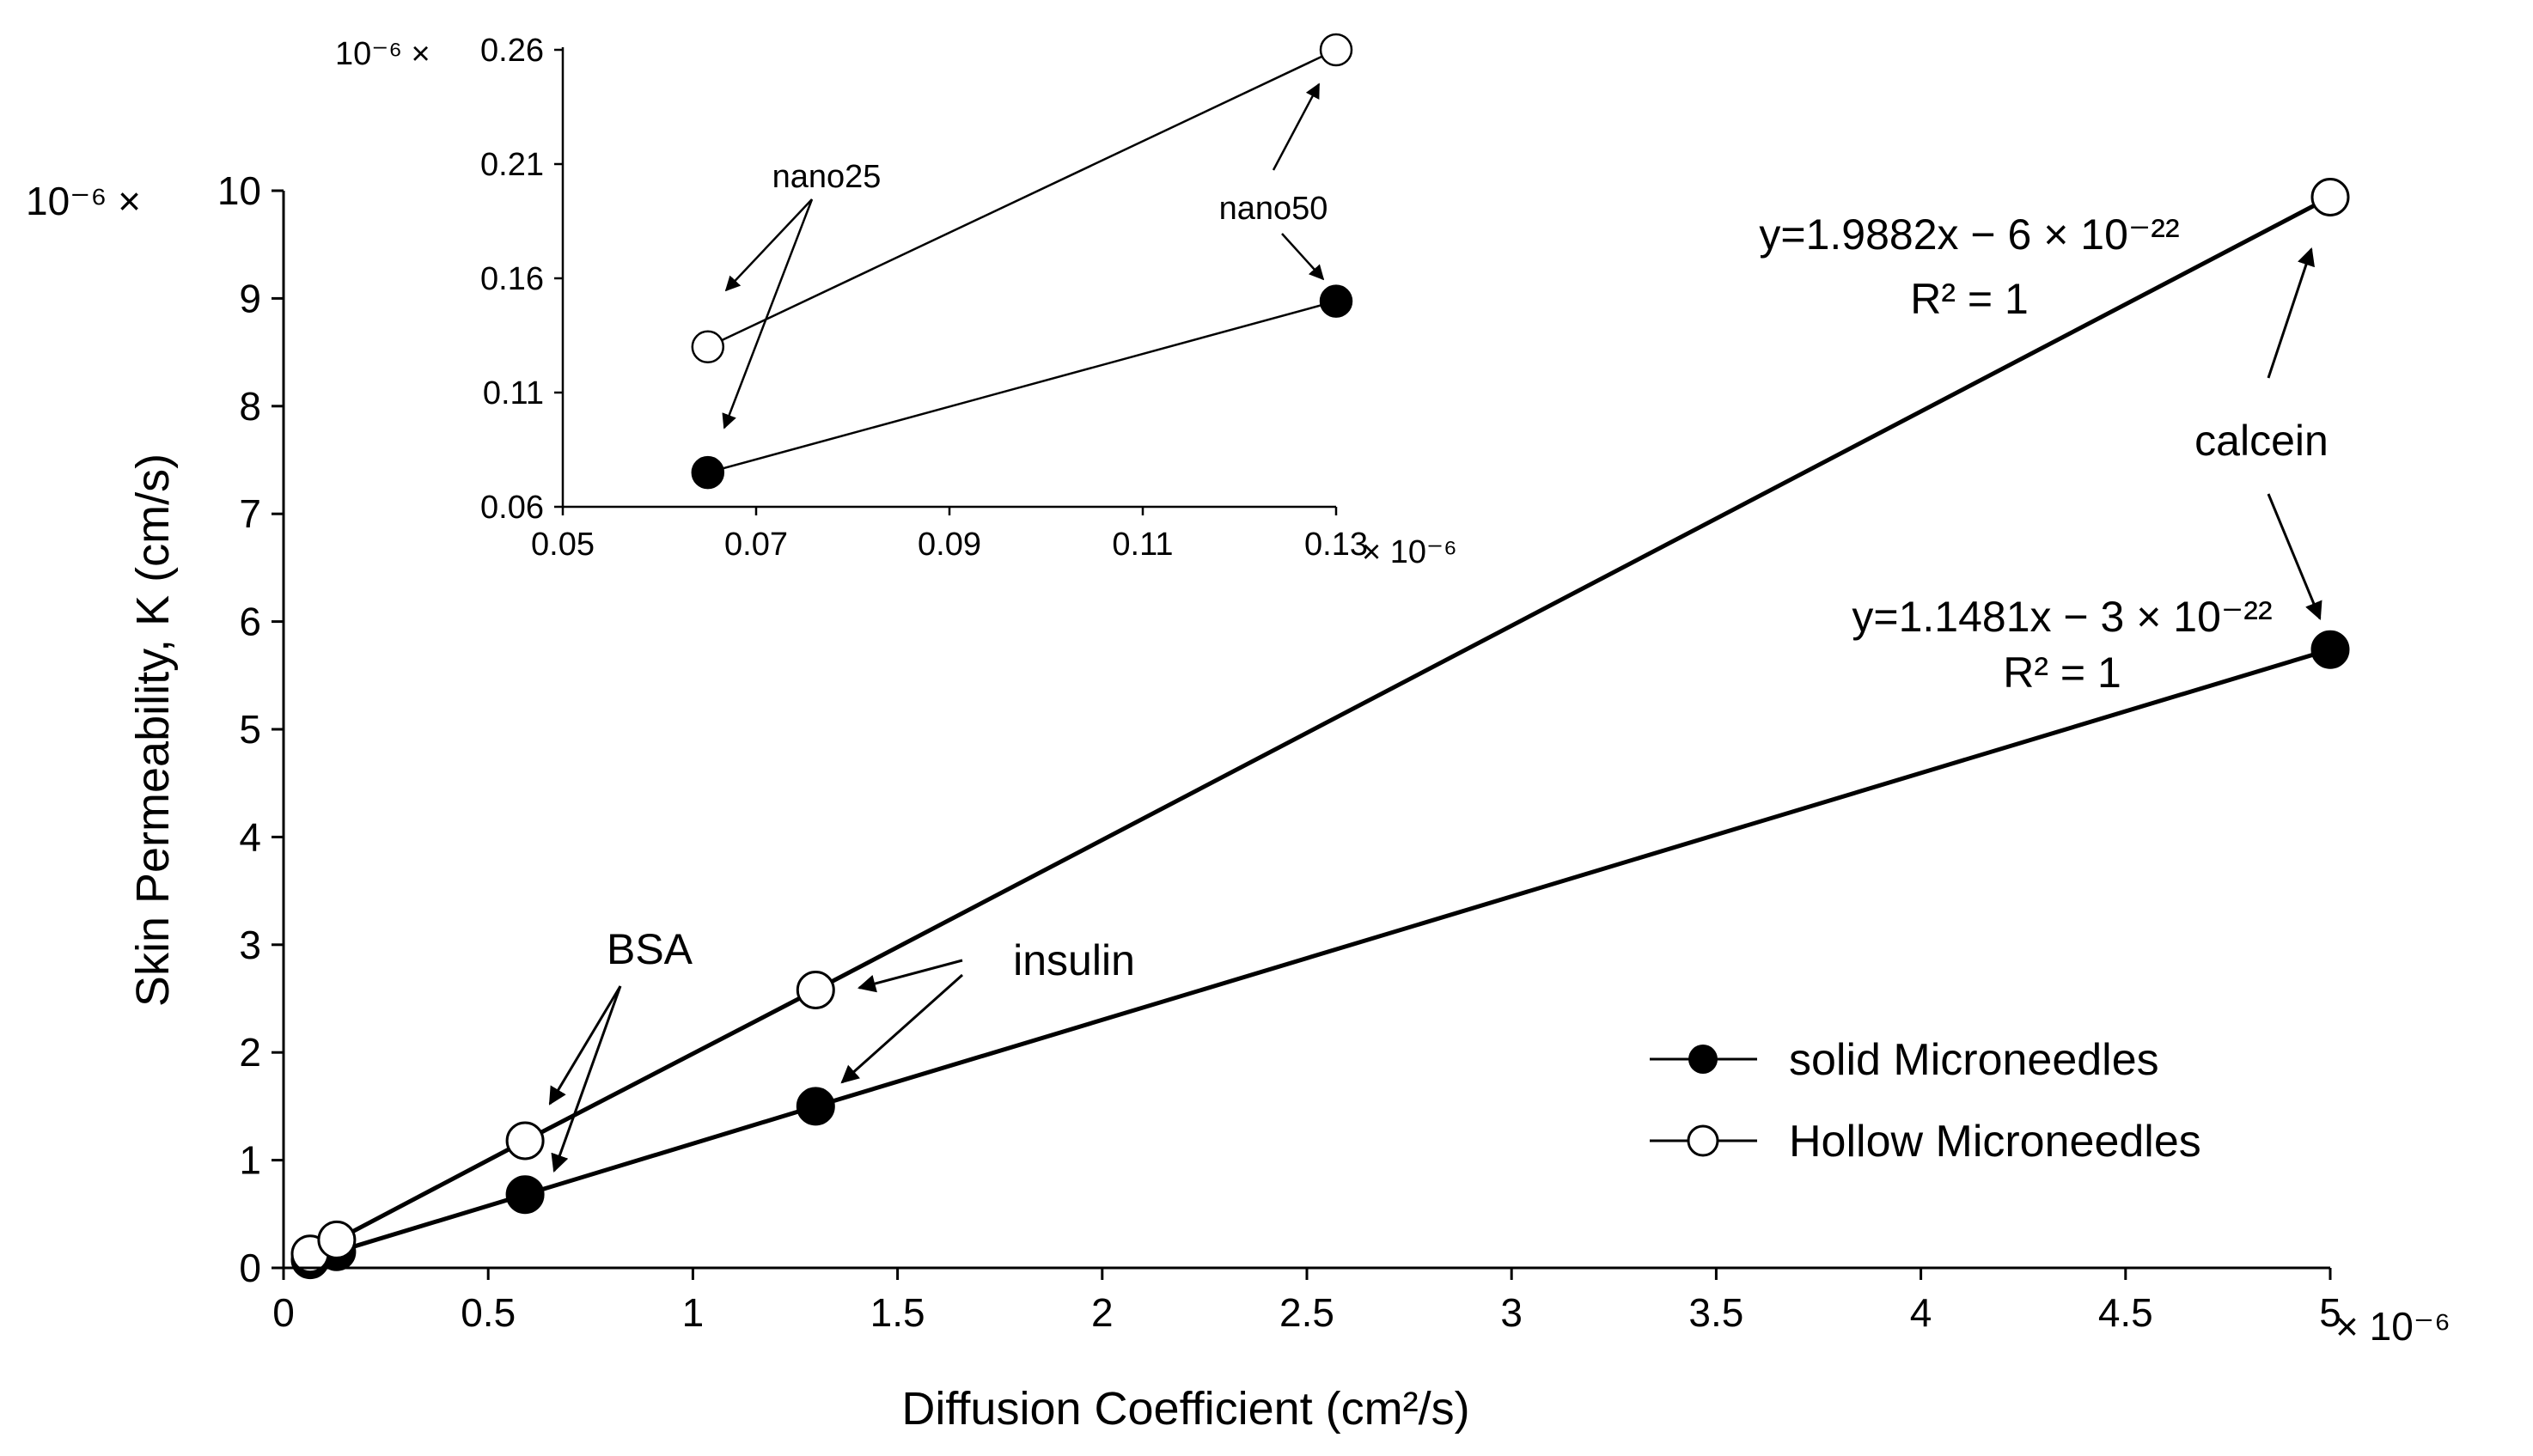 This screenshot has height=1456, width=2533. Describe the element at coordinates (512, 279) in the screenshot. I see `inset-y-tick-label: 0.16` at that location.